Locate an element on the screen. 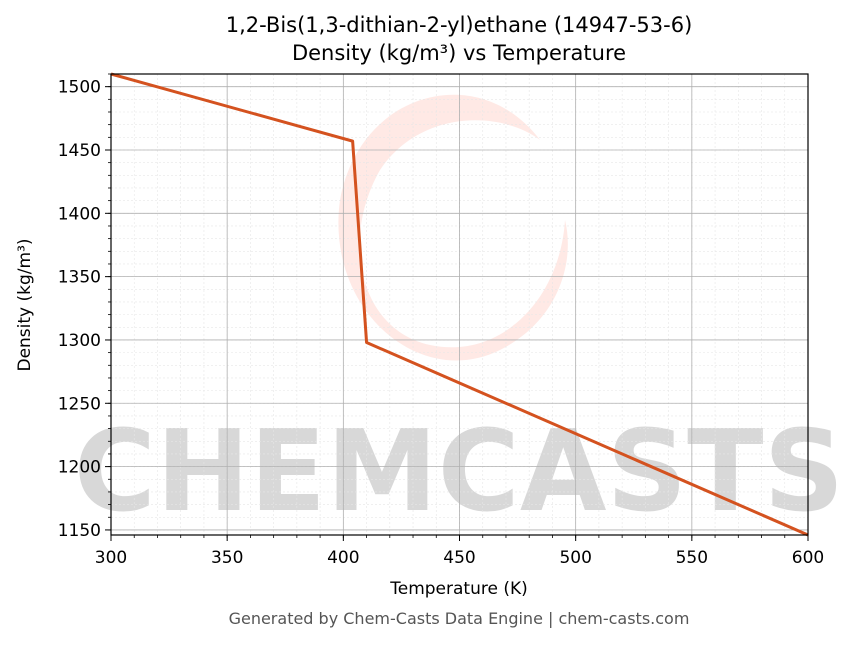  y-tick-label: 1300 is located at coordinates (79, 341).